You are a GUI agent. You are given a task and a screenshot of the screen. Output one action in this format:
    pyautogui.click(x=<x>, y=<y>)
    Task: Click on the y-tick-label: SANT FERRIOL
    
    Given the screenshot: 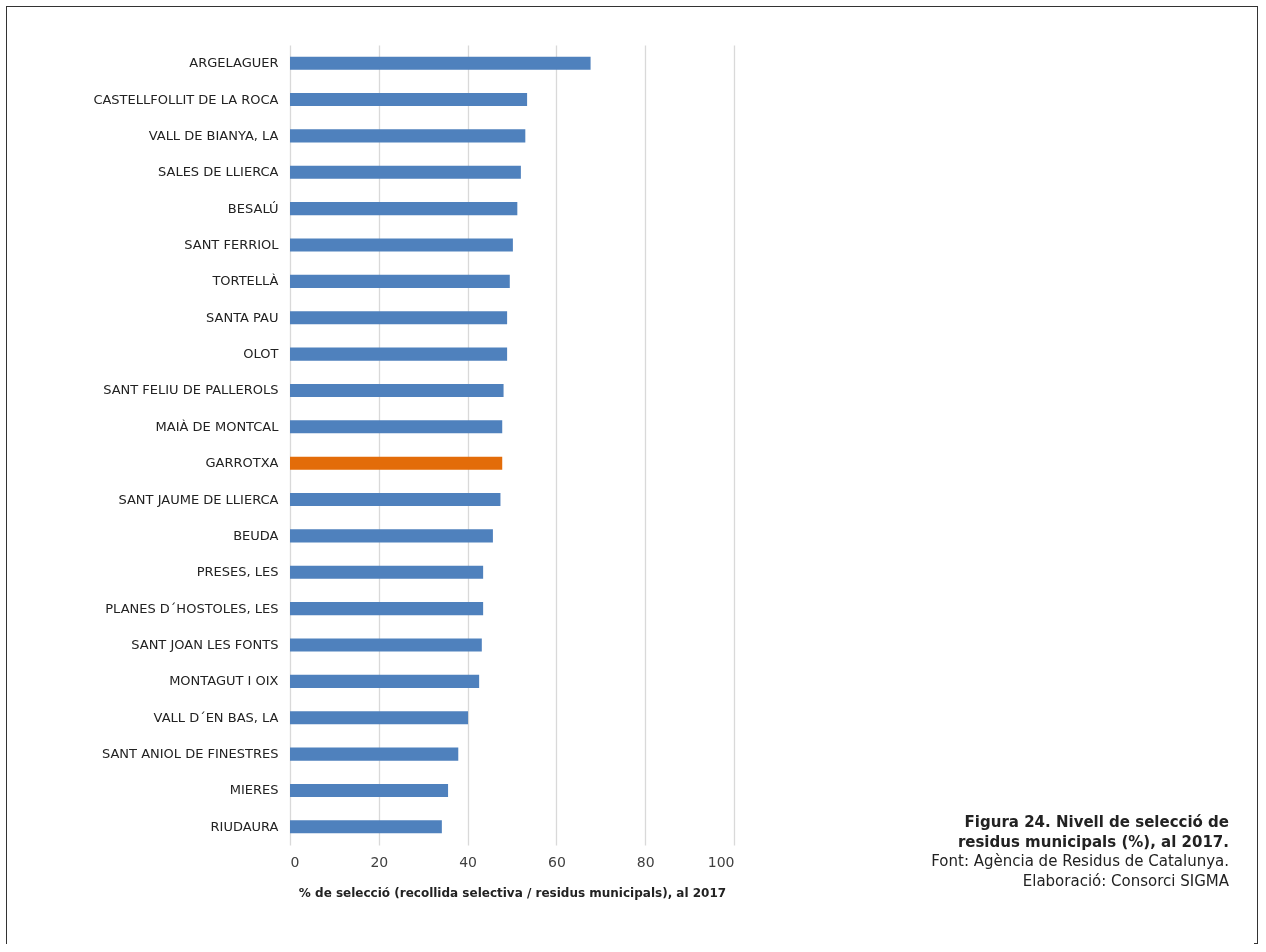 What is the action you would take?
    pyautogui.click(x=232, y=244)
    